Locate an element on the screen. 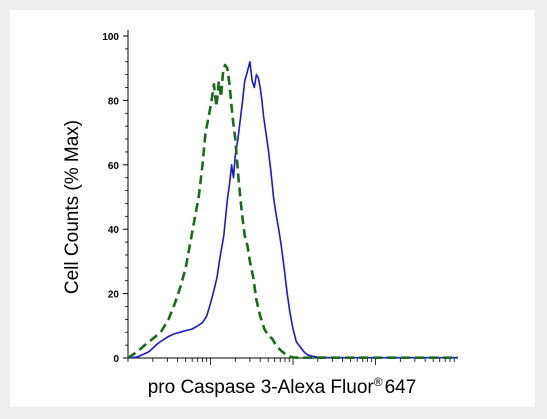  y-tick-label: 60 is located at coordinates (114, 166).